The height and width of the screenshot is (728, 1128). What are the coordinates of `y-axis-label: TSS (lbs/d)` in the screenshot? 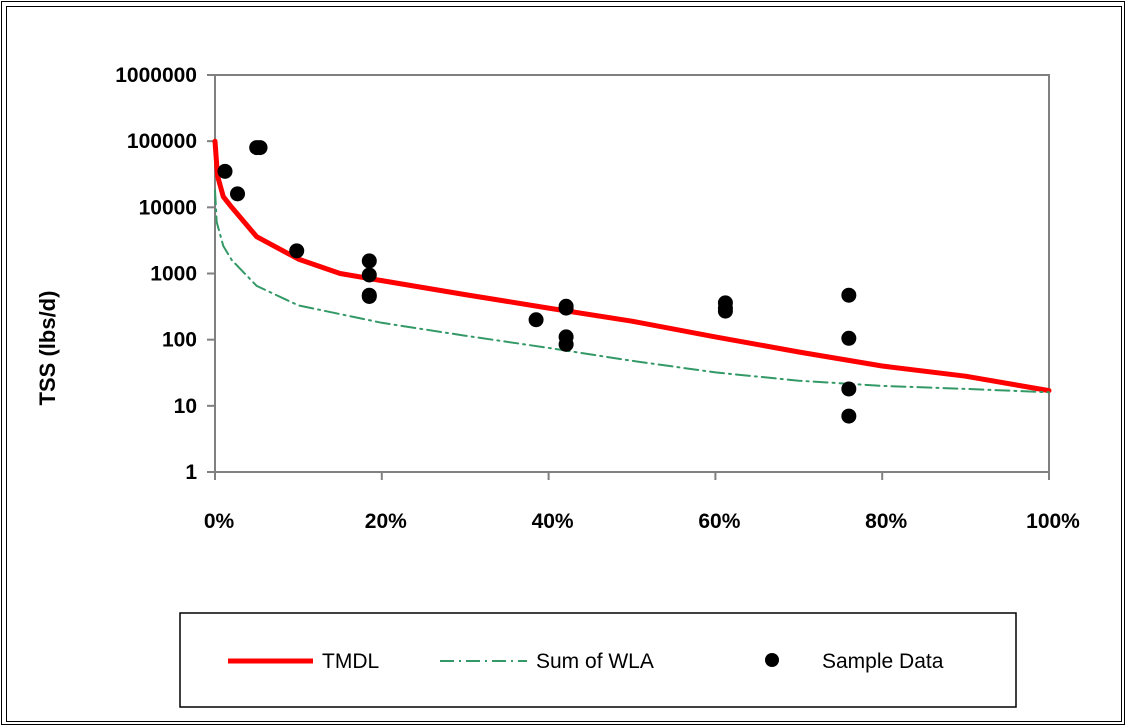 It's located at (47, 348).